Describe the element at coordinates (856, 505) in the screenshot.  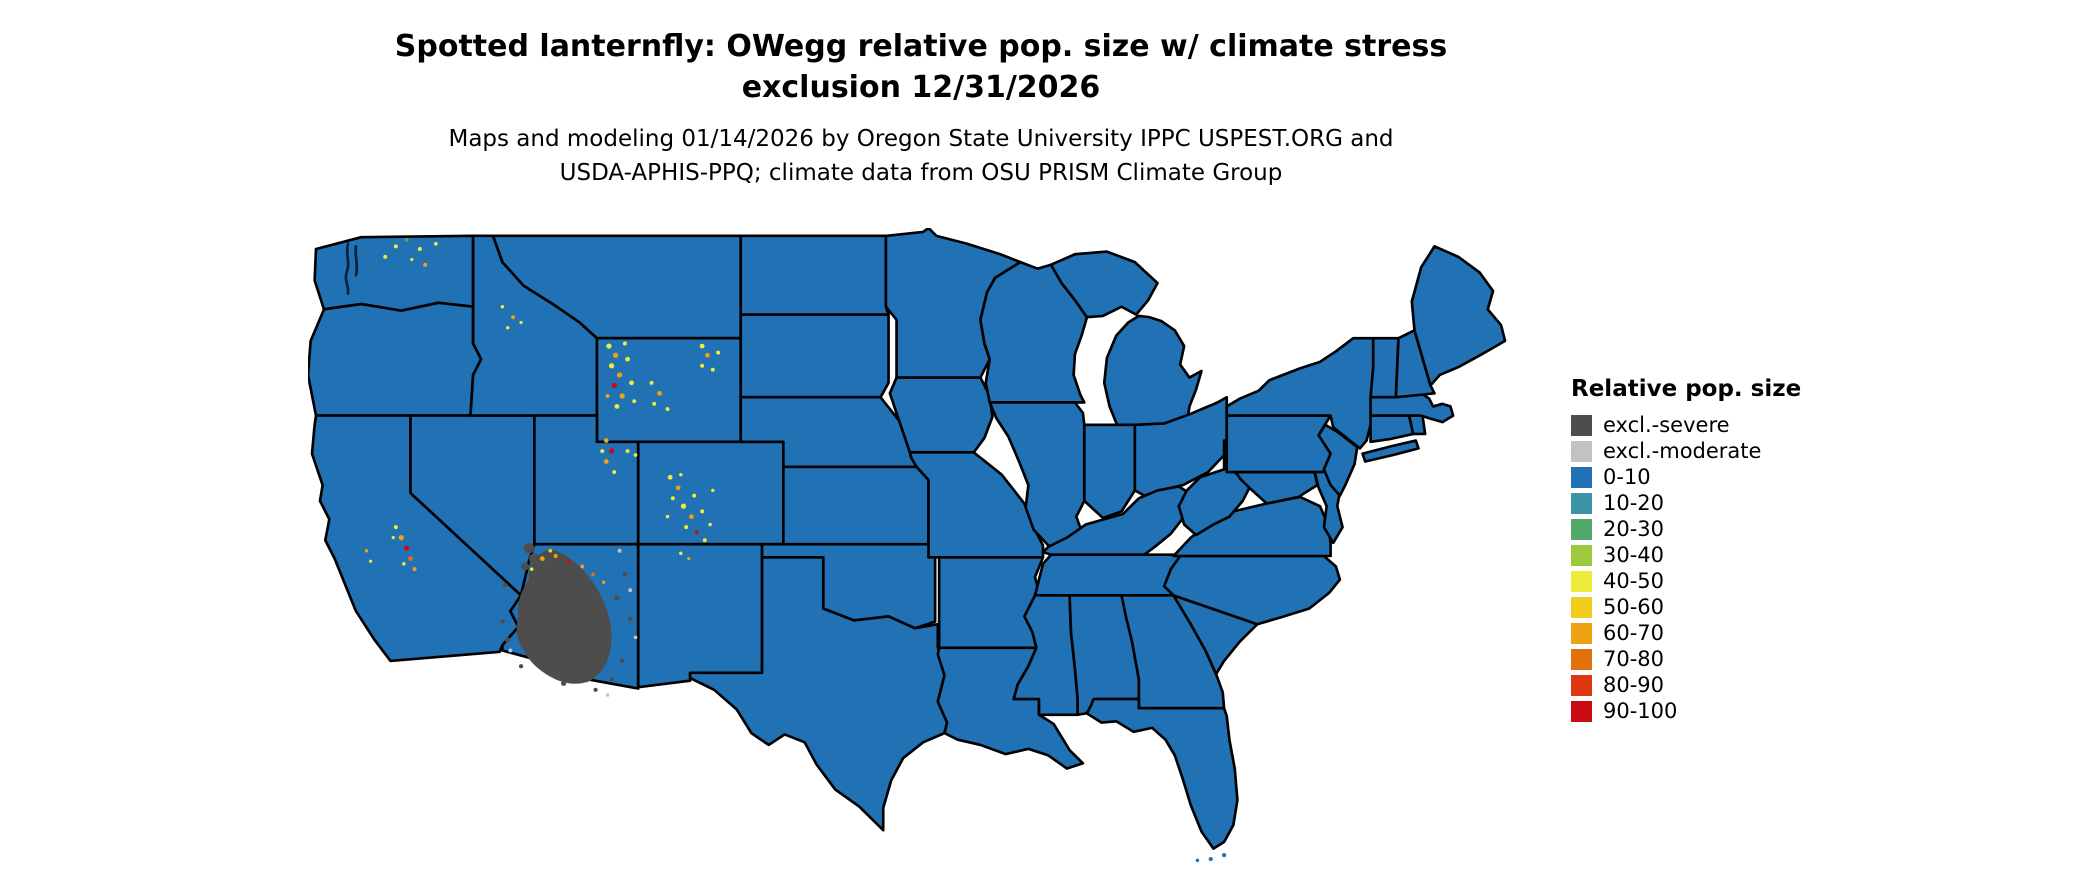
I see `state-ks` at that location.